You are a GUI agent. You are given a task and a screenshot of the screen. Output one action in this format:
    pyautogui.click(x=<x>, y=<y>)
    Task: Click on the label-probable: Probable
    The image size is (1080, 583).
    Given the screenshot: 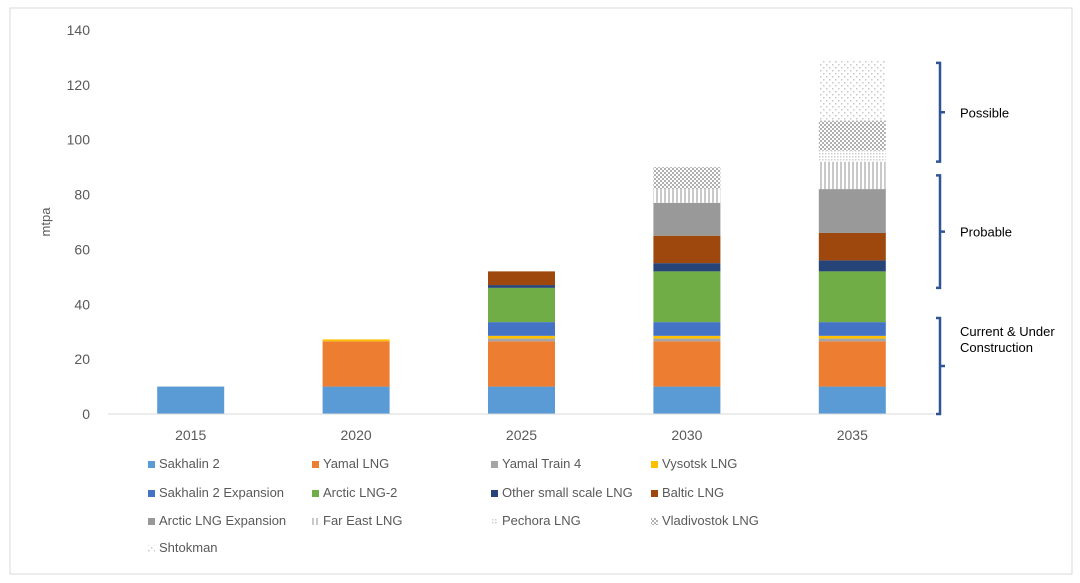 What is the action you would take?
    pyautogui.click(x=986, y=232)
    